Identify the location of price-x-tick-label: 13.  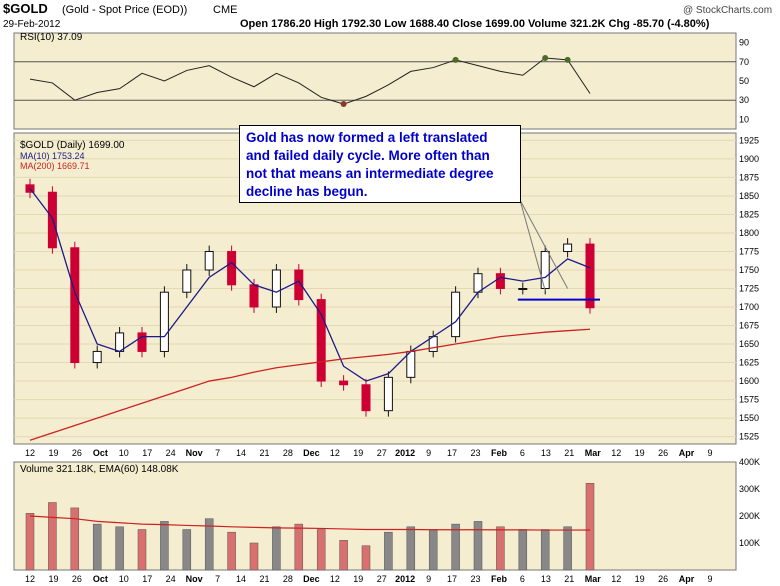
(546, 453).